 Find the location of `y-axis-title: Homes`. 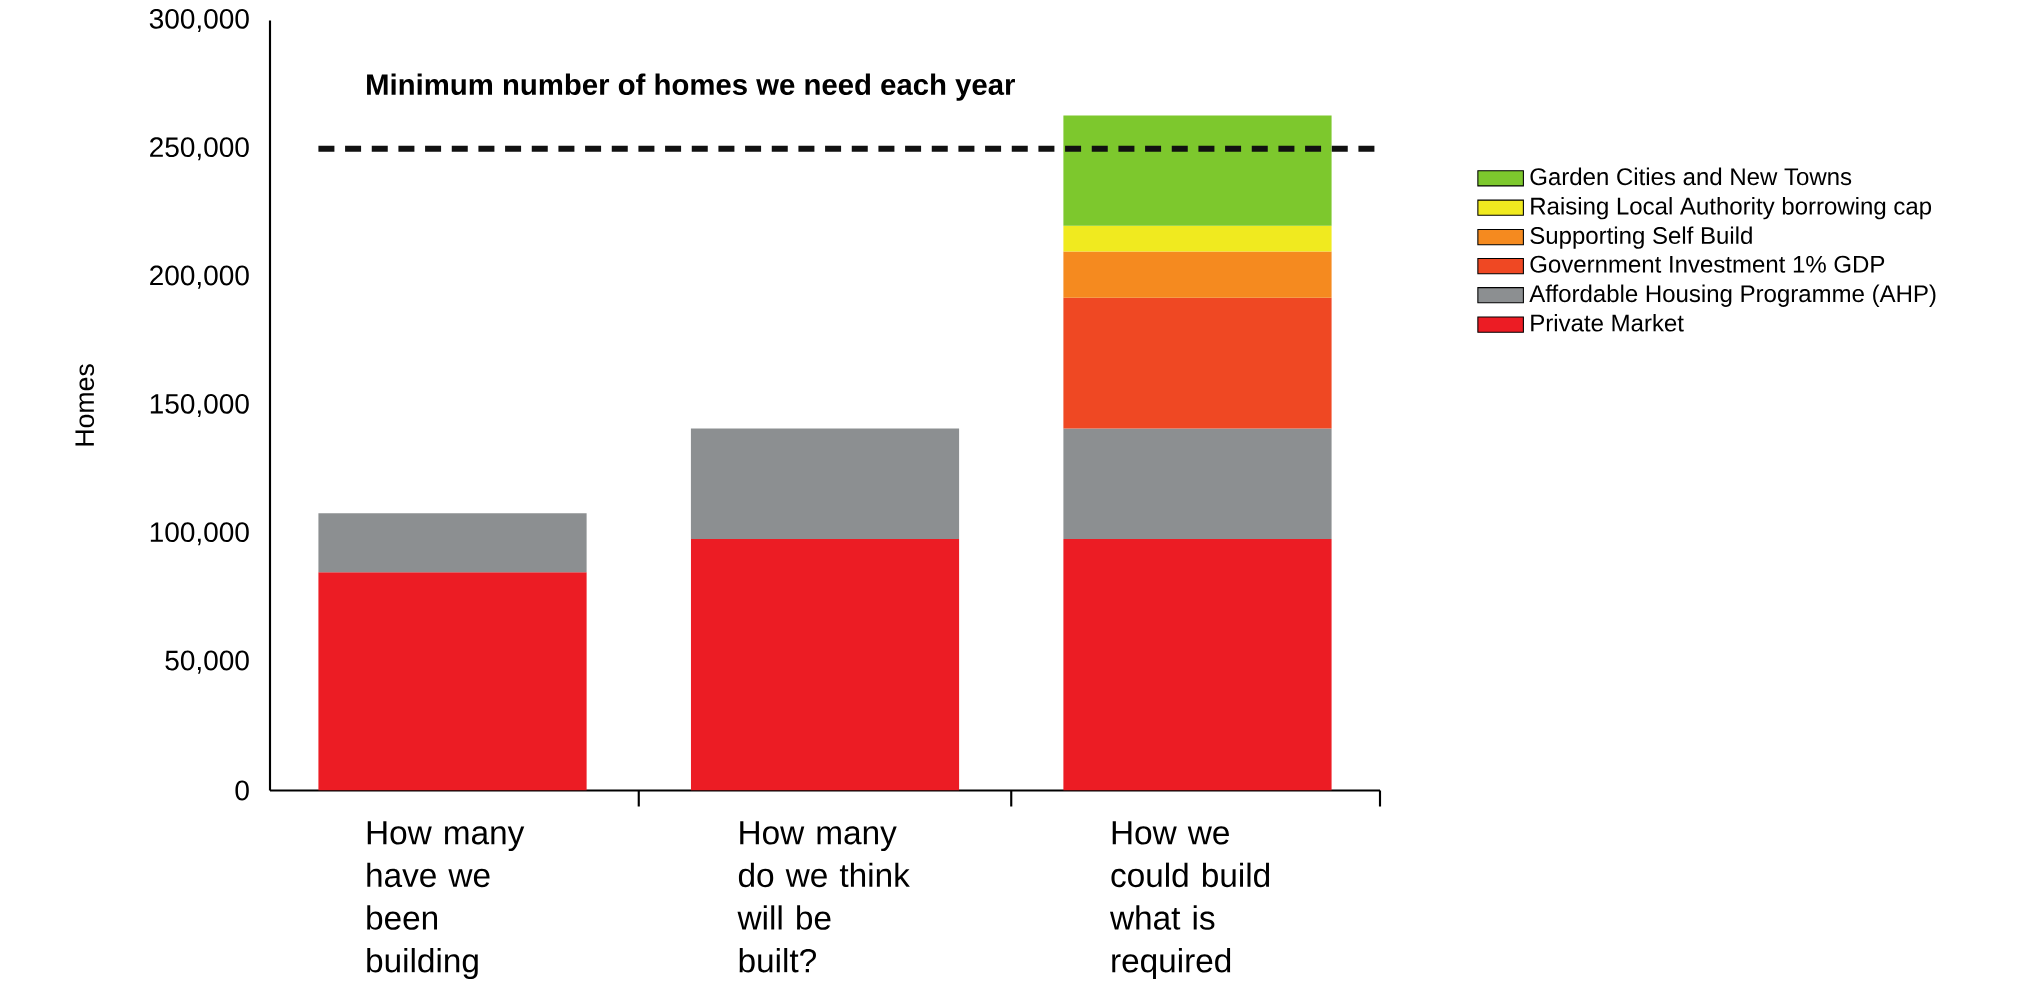

y-axis-title: Homes is located at coordinates (85, 404).